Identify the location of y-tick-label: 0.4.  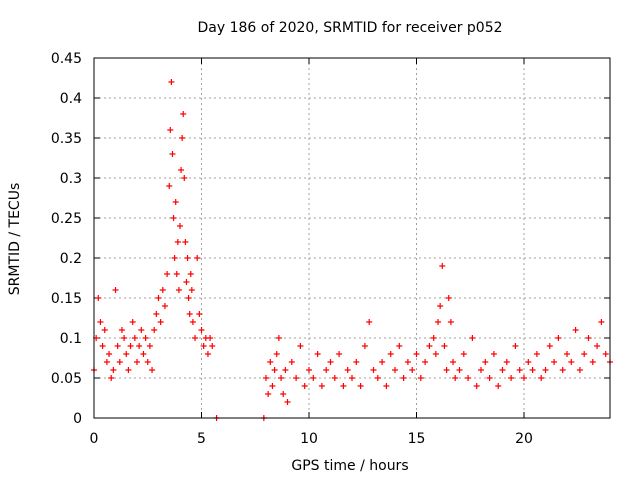
(71, 99).